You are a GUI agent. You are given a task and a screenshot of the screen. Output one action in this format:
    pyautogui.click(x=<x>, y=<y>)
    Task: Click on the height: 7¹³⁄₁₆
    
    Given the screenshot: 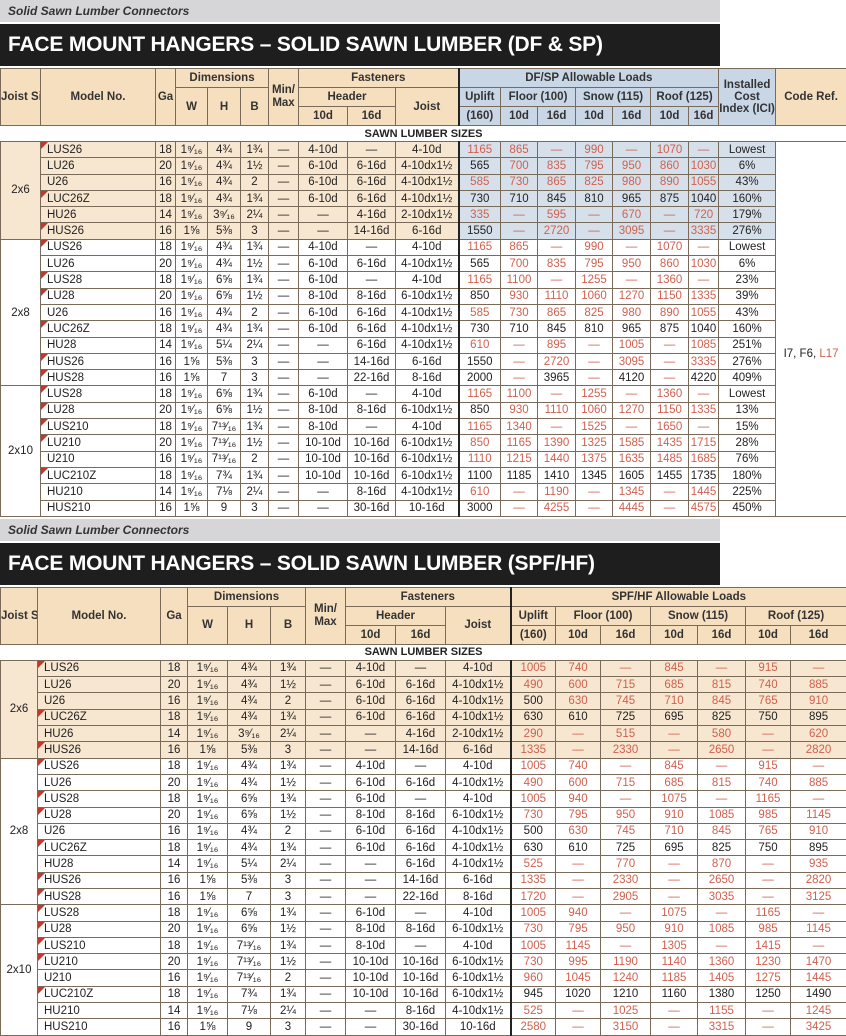 What is the action you would take?
    pyautogui.click(x=224, y=443)
    